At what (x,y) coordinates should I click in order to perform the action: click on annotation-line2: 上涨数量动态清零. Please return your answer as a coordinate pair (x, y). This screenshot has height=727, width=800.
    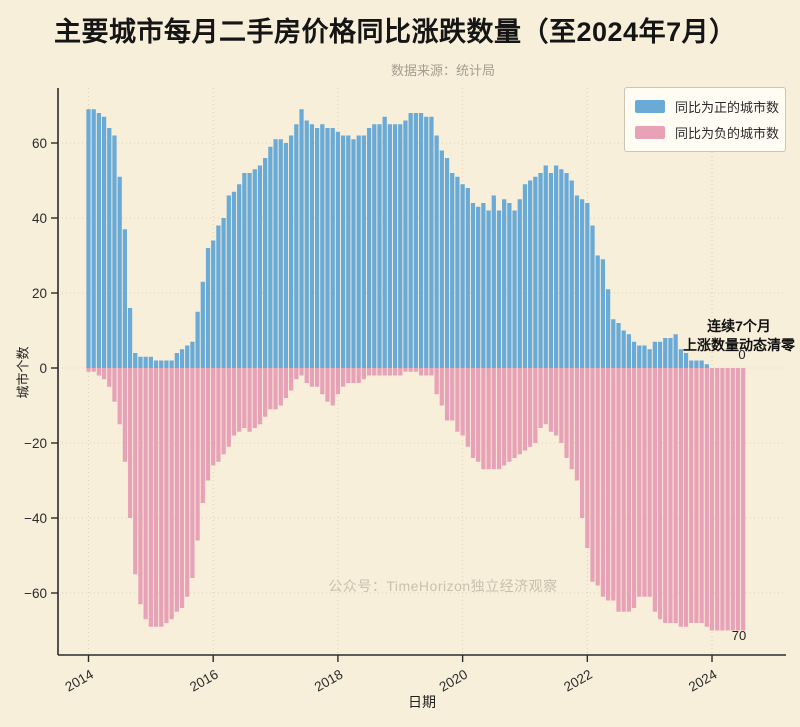
    Looking at the image, I should click on (739, 344).